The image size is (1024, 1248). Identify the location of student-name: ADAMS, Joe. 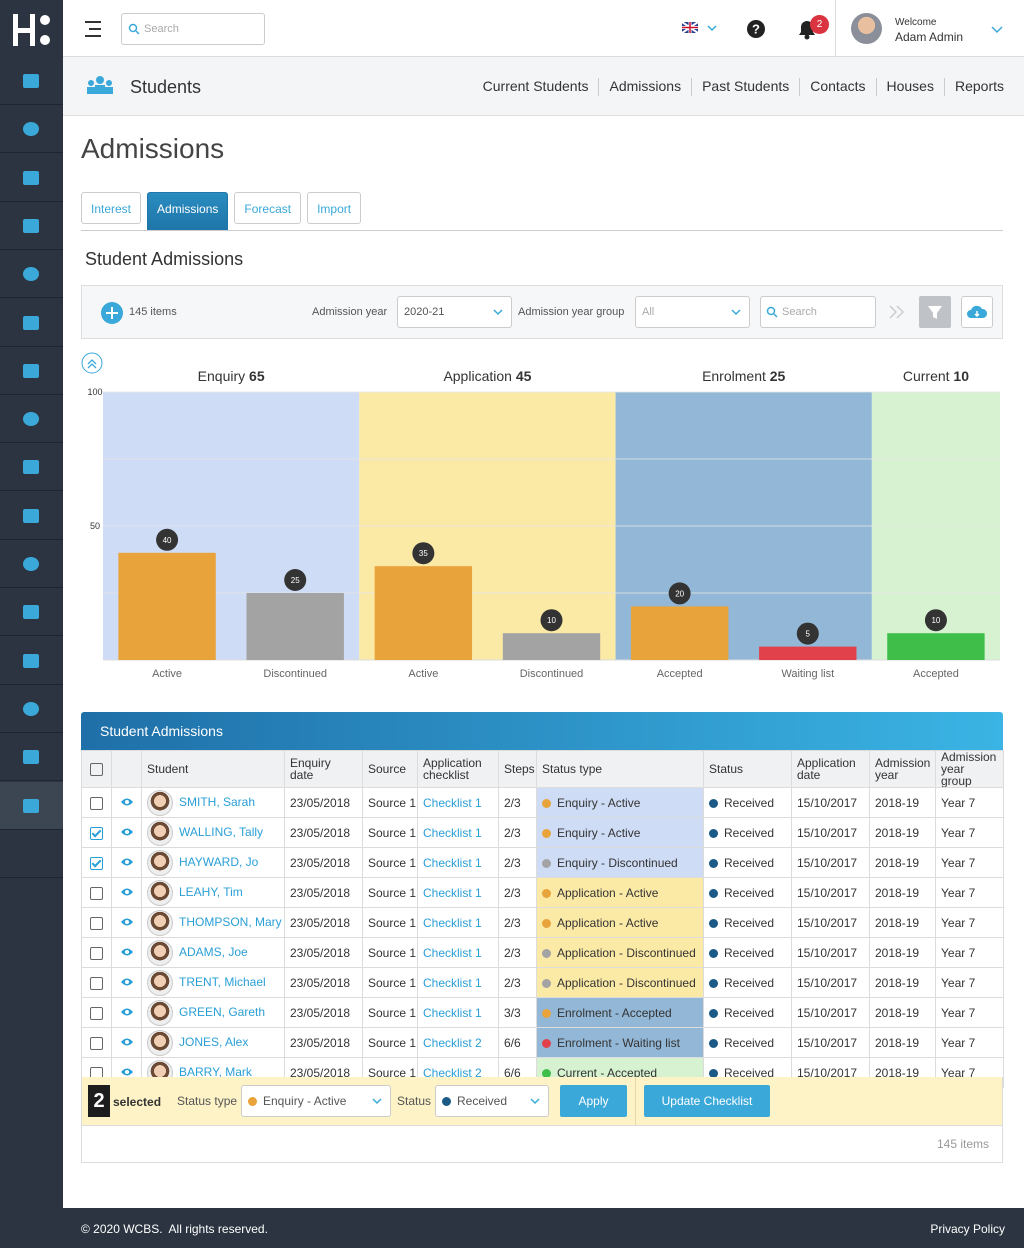
(213, 951).